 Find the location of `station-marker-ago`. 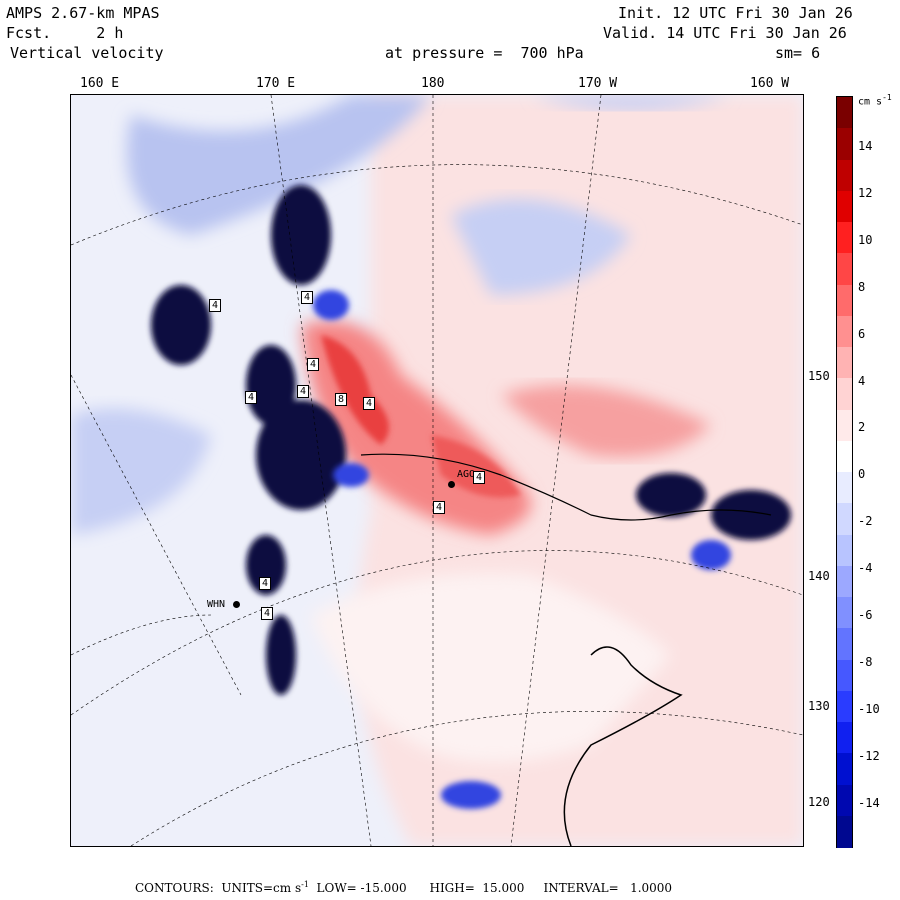

station-marker-ago is located at coordinates (451, 484).